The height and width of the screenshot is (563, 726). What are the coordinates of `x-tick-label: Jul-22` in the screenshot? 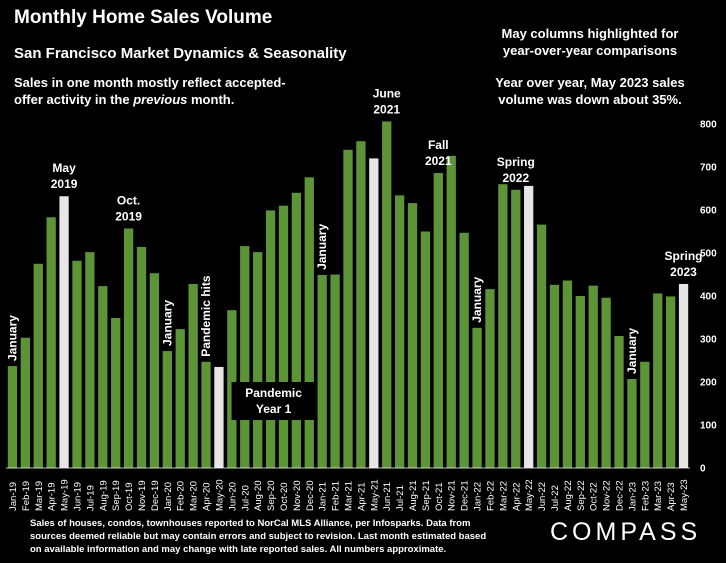 It's located at (555, 498).